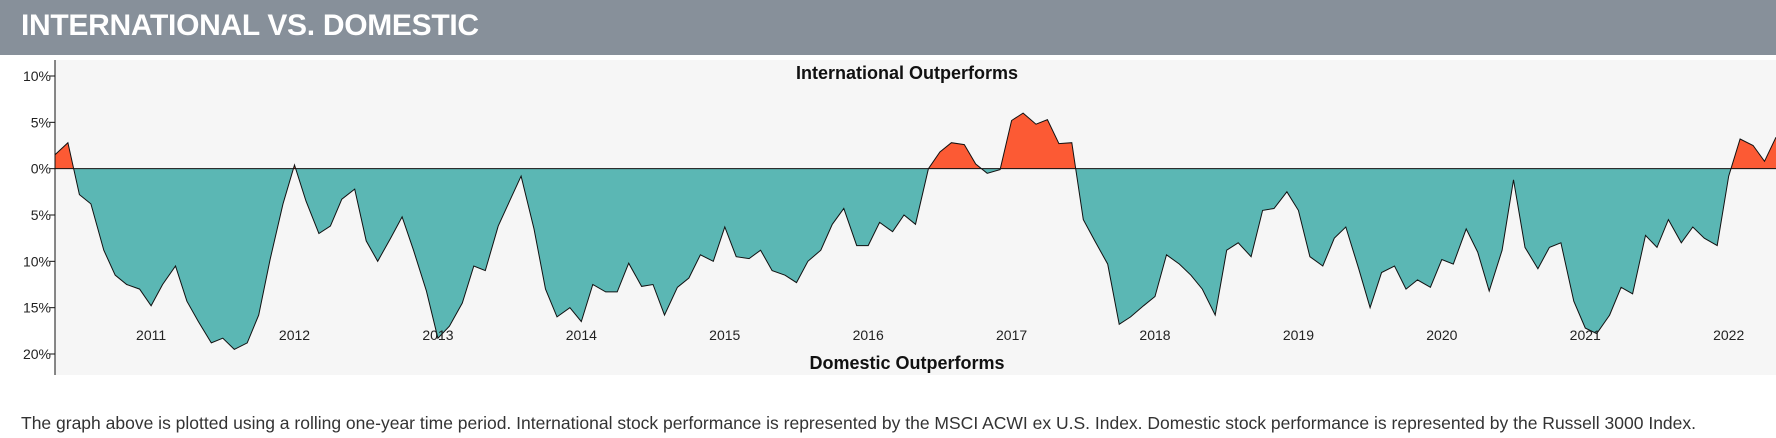 The image size is (1776, 438). Describe the element at coordinates (724, 335) in the screenshot. I see `x-tick-label: 2015` at that location.